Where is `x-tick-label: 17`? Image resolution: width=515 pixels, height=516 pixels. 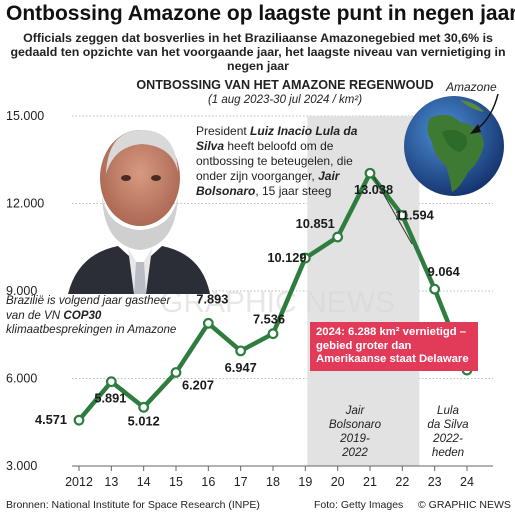 x-tick-label: 17 is located at coordinates (241, 482).